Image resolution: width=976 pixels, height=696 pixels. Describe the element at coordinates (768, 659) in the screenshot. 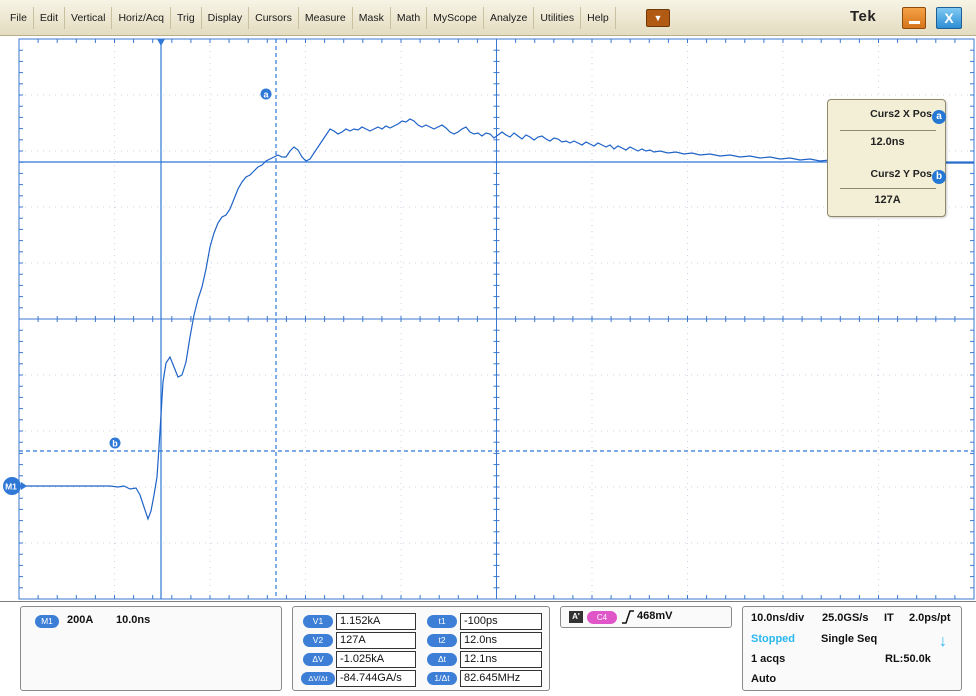

I see `acq-count: 1 acqs` at that location.